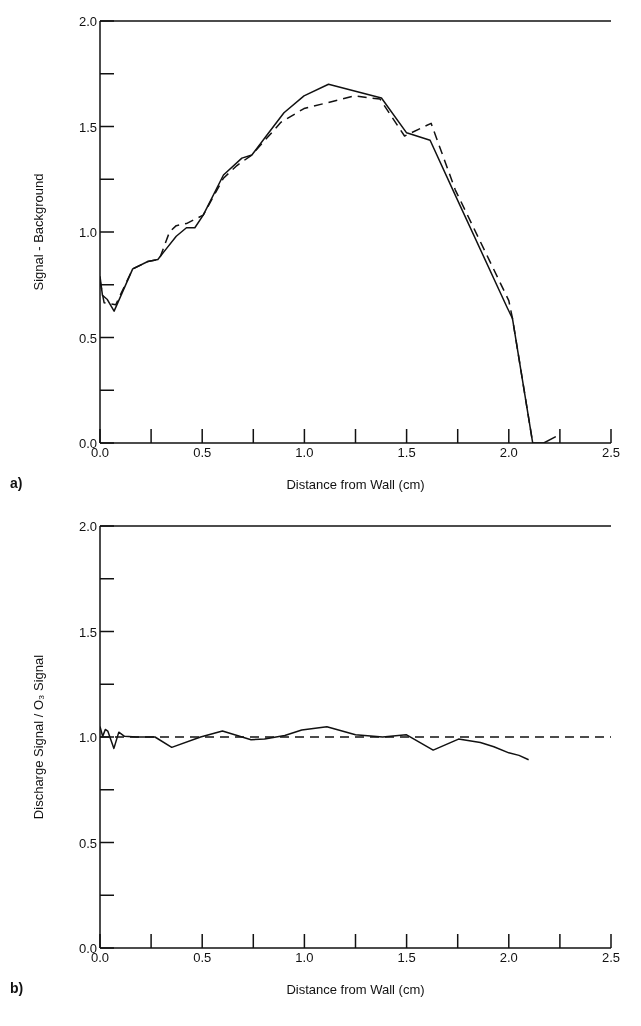 The height and width of the screenshot is (1026, 641). Describe the element at coordinates (16, 483) in the screenshot. I see `text: a)` at that location.